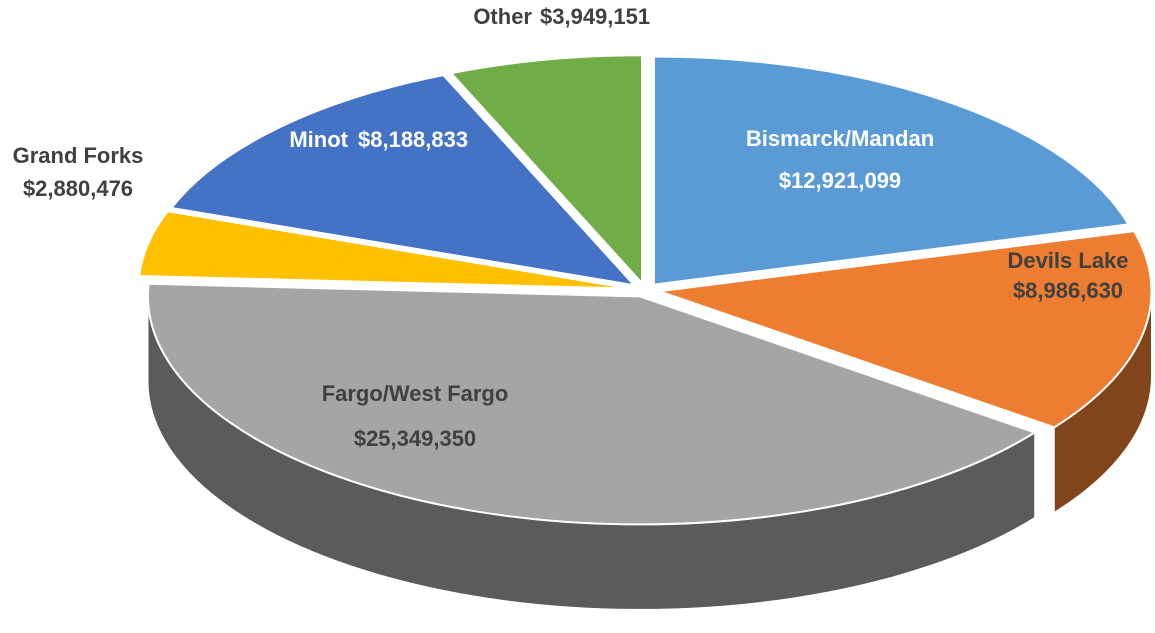 The width and height of the screenshot is (1155, 633). What do you see at coordinates (415, 393) in the screenshot?
I see `data-label-name: Fargo/West Fargo` at bounding box center [415, 393].